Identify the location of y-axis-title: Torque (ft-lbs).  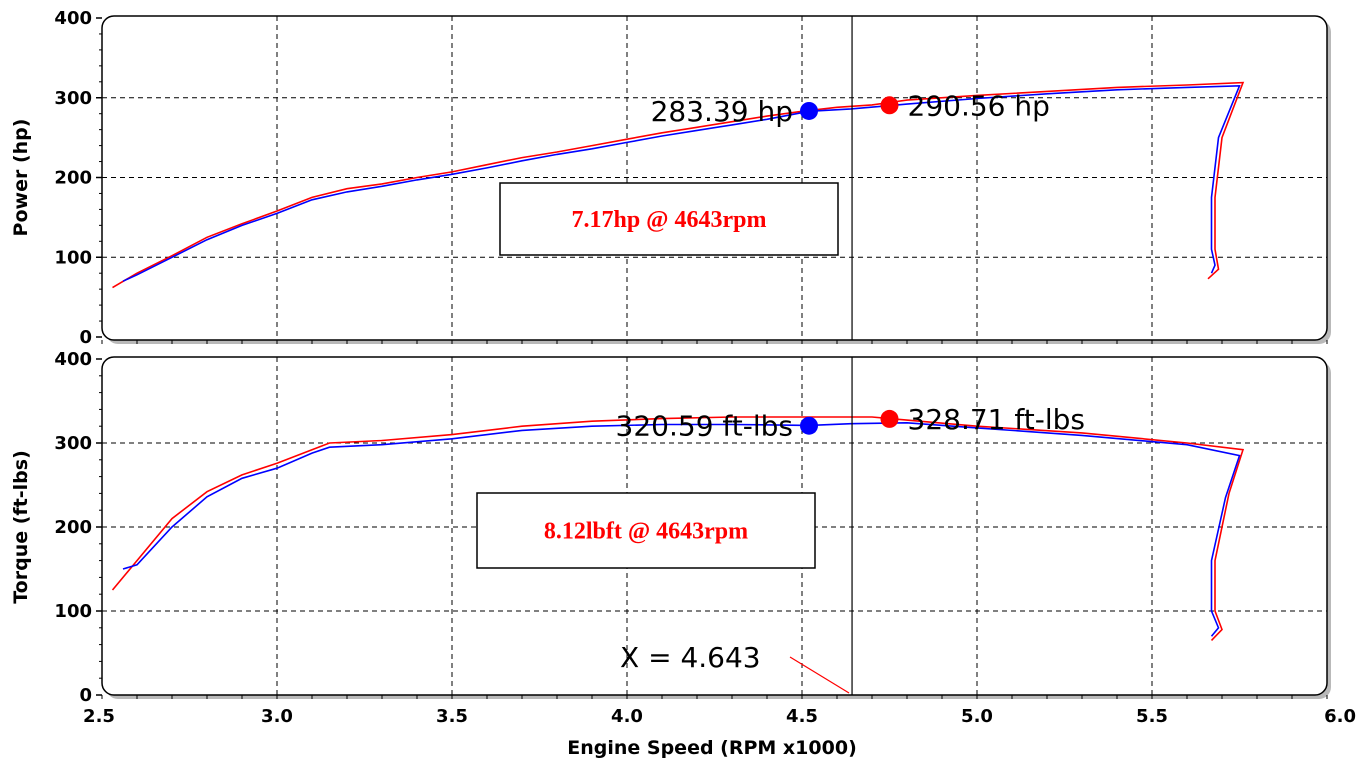
(21, 527).